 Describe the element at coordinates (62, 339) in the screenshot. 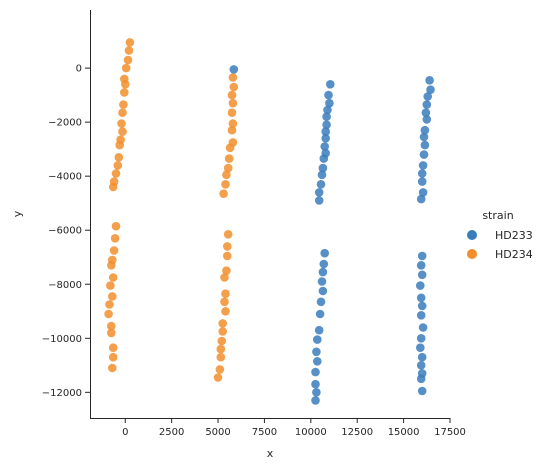

I see `y-tick-label: −10000` at that location.